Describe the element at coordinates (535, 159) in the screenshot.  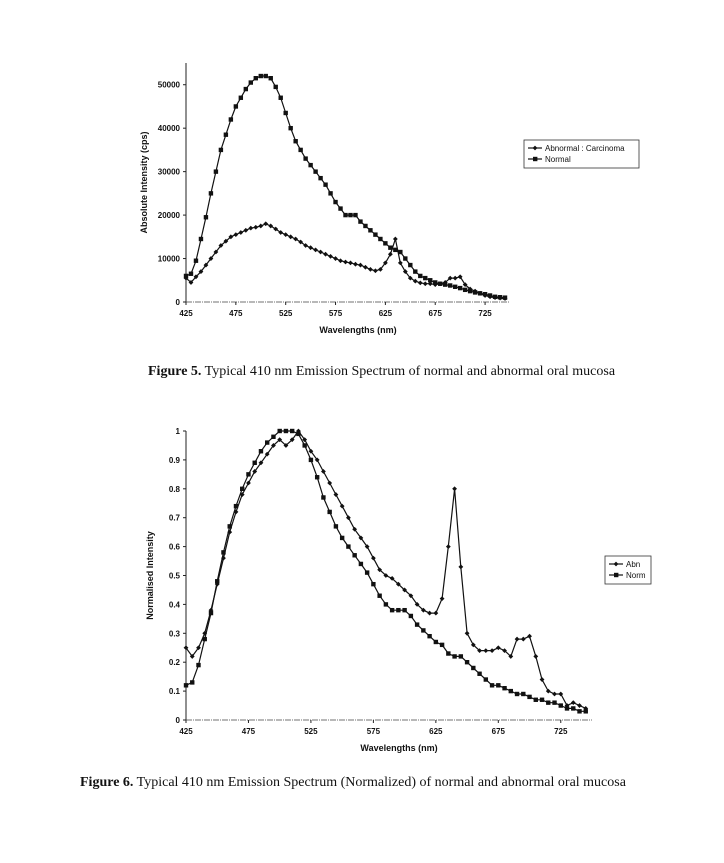
I see `fig5-legend-square-marker` at that location.